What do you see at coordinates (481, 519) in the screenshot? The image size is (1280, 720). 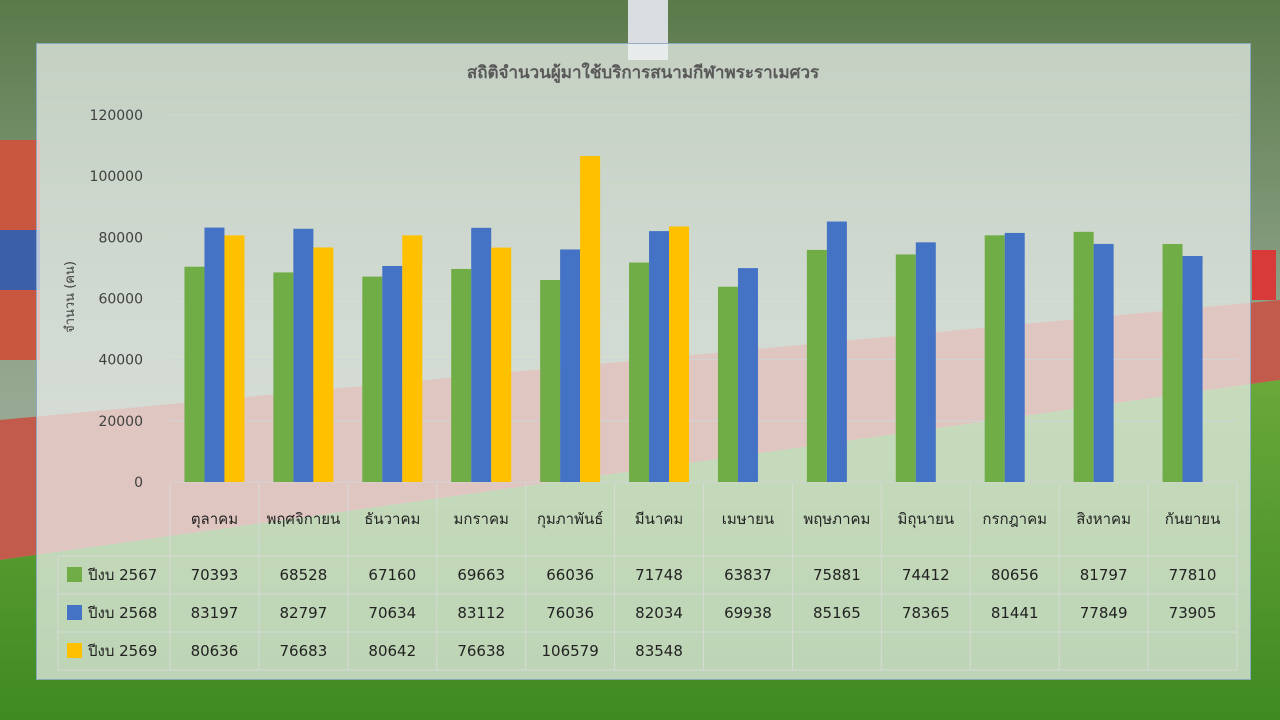 I see `category-label: มกราคม` at bounding box center [481, 519].